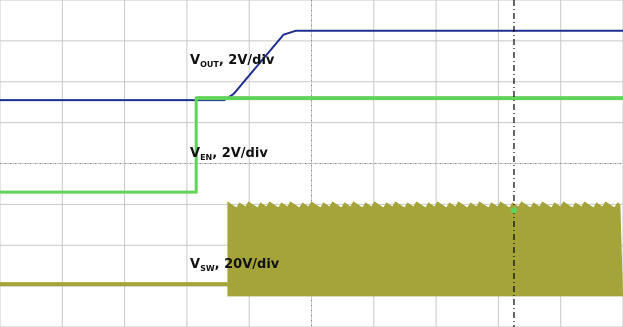  Describe the element at coordinates (235, 163) in the screenshot. I see `trace-labels: VOUT, 2V/div VEN, 2V/div VSW, 20V/div` at that location.